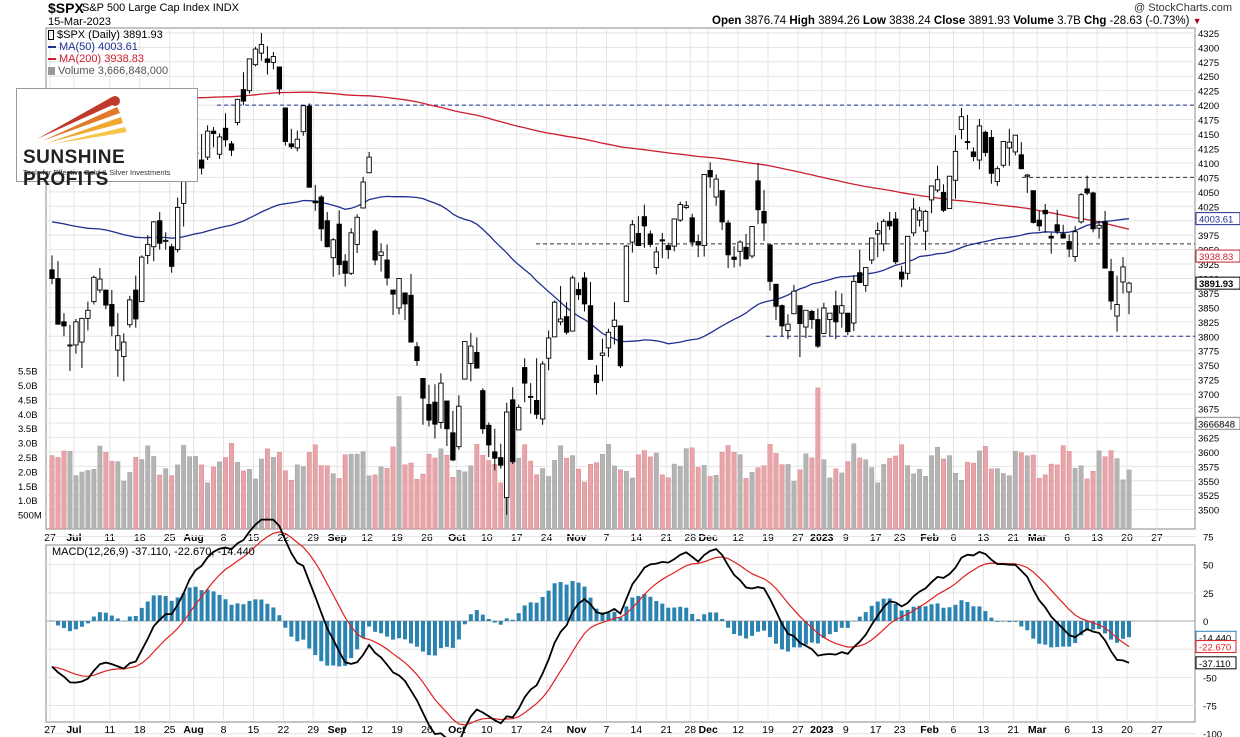 The image size is (1240, 737). What do you see at coordinates (954, 730) in the screenshot?
I see `macd-x-tick-label: 6` at bounding box center [954, 730].